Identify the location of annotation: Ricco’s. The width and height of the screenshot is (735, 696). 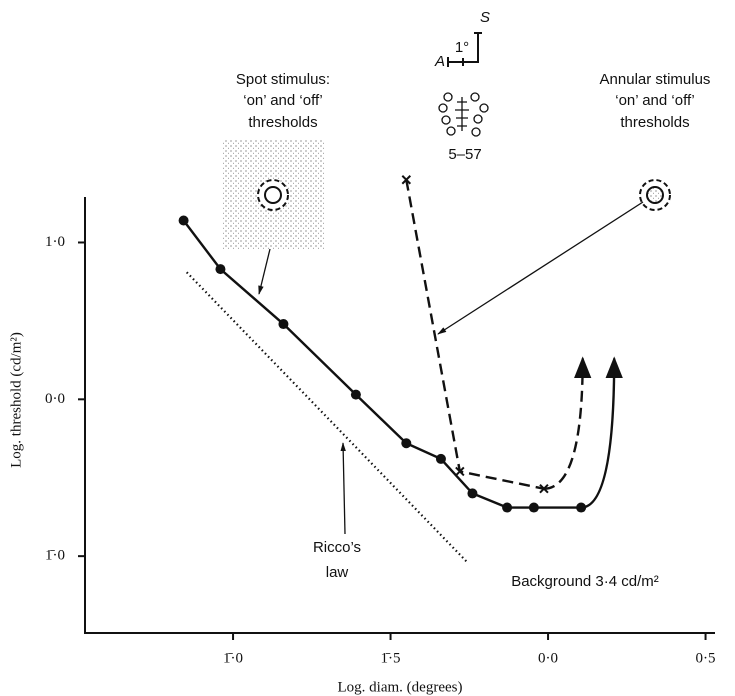
(337, 547).